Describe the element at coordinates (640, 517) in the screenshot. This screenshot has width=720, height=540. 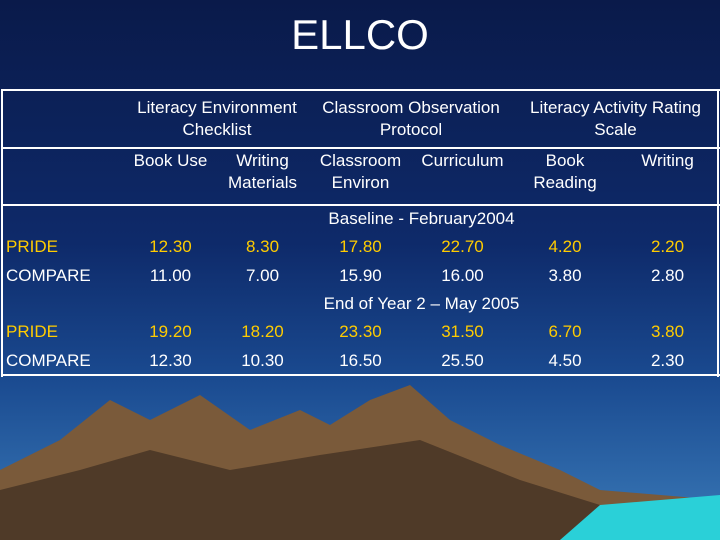
I see `water` at that location.